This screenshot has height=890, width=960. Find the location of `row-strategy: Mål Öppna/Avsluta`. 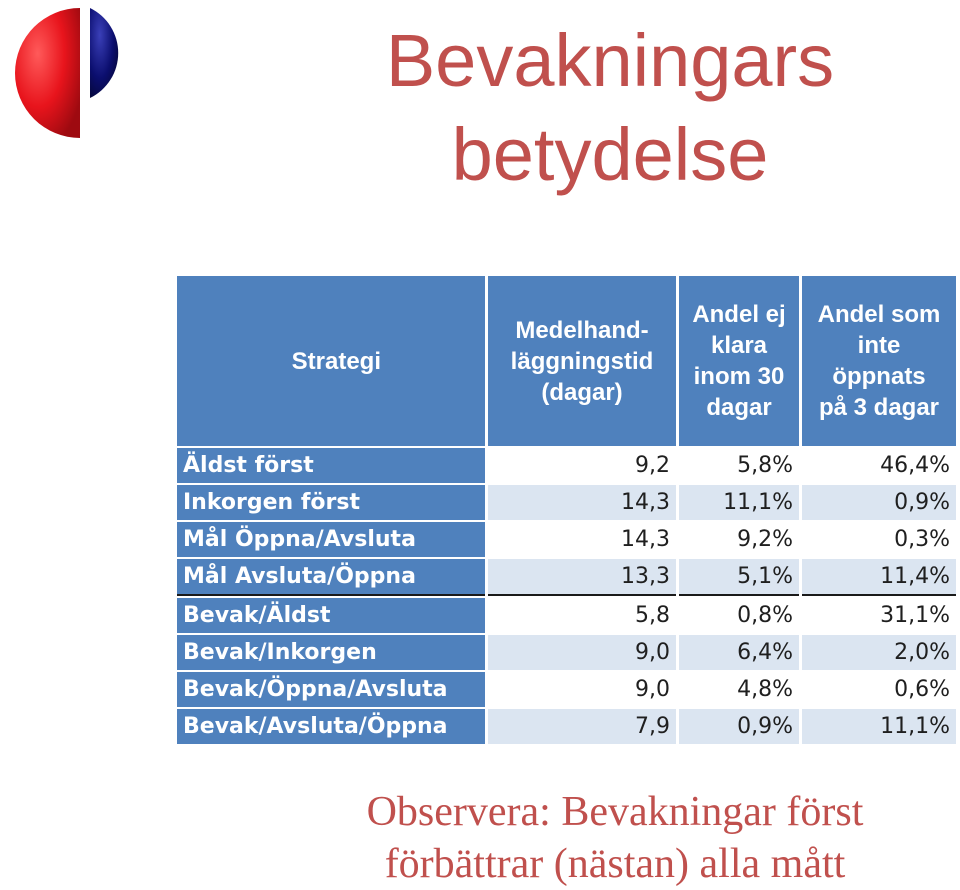

row-strategy: Mål Öppna/Avsluta is located at coordinates (331, 539).